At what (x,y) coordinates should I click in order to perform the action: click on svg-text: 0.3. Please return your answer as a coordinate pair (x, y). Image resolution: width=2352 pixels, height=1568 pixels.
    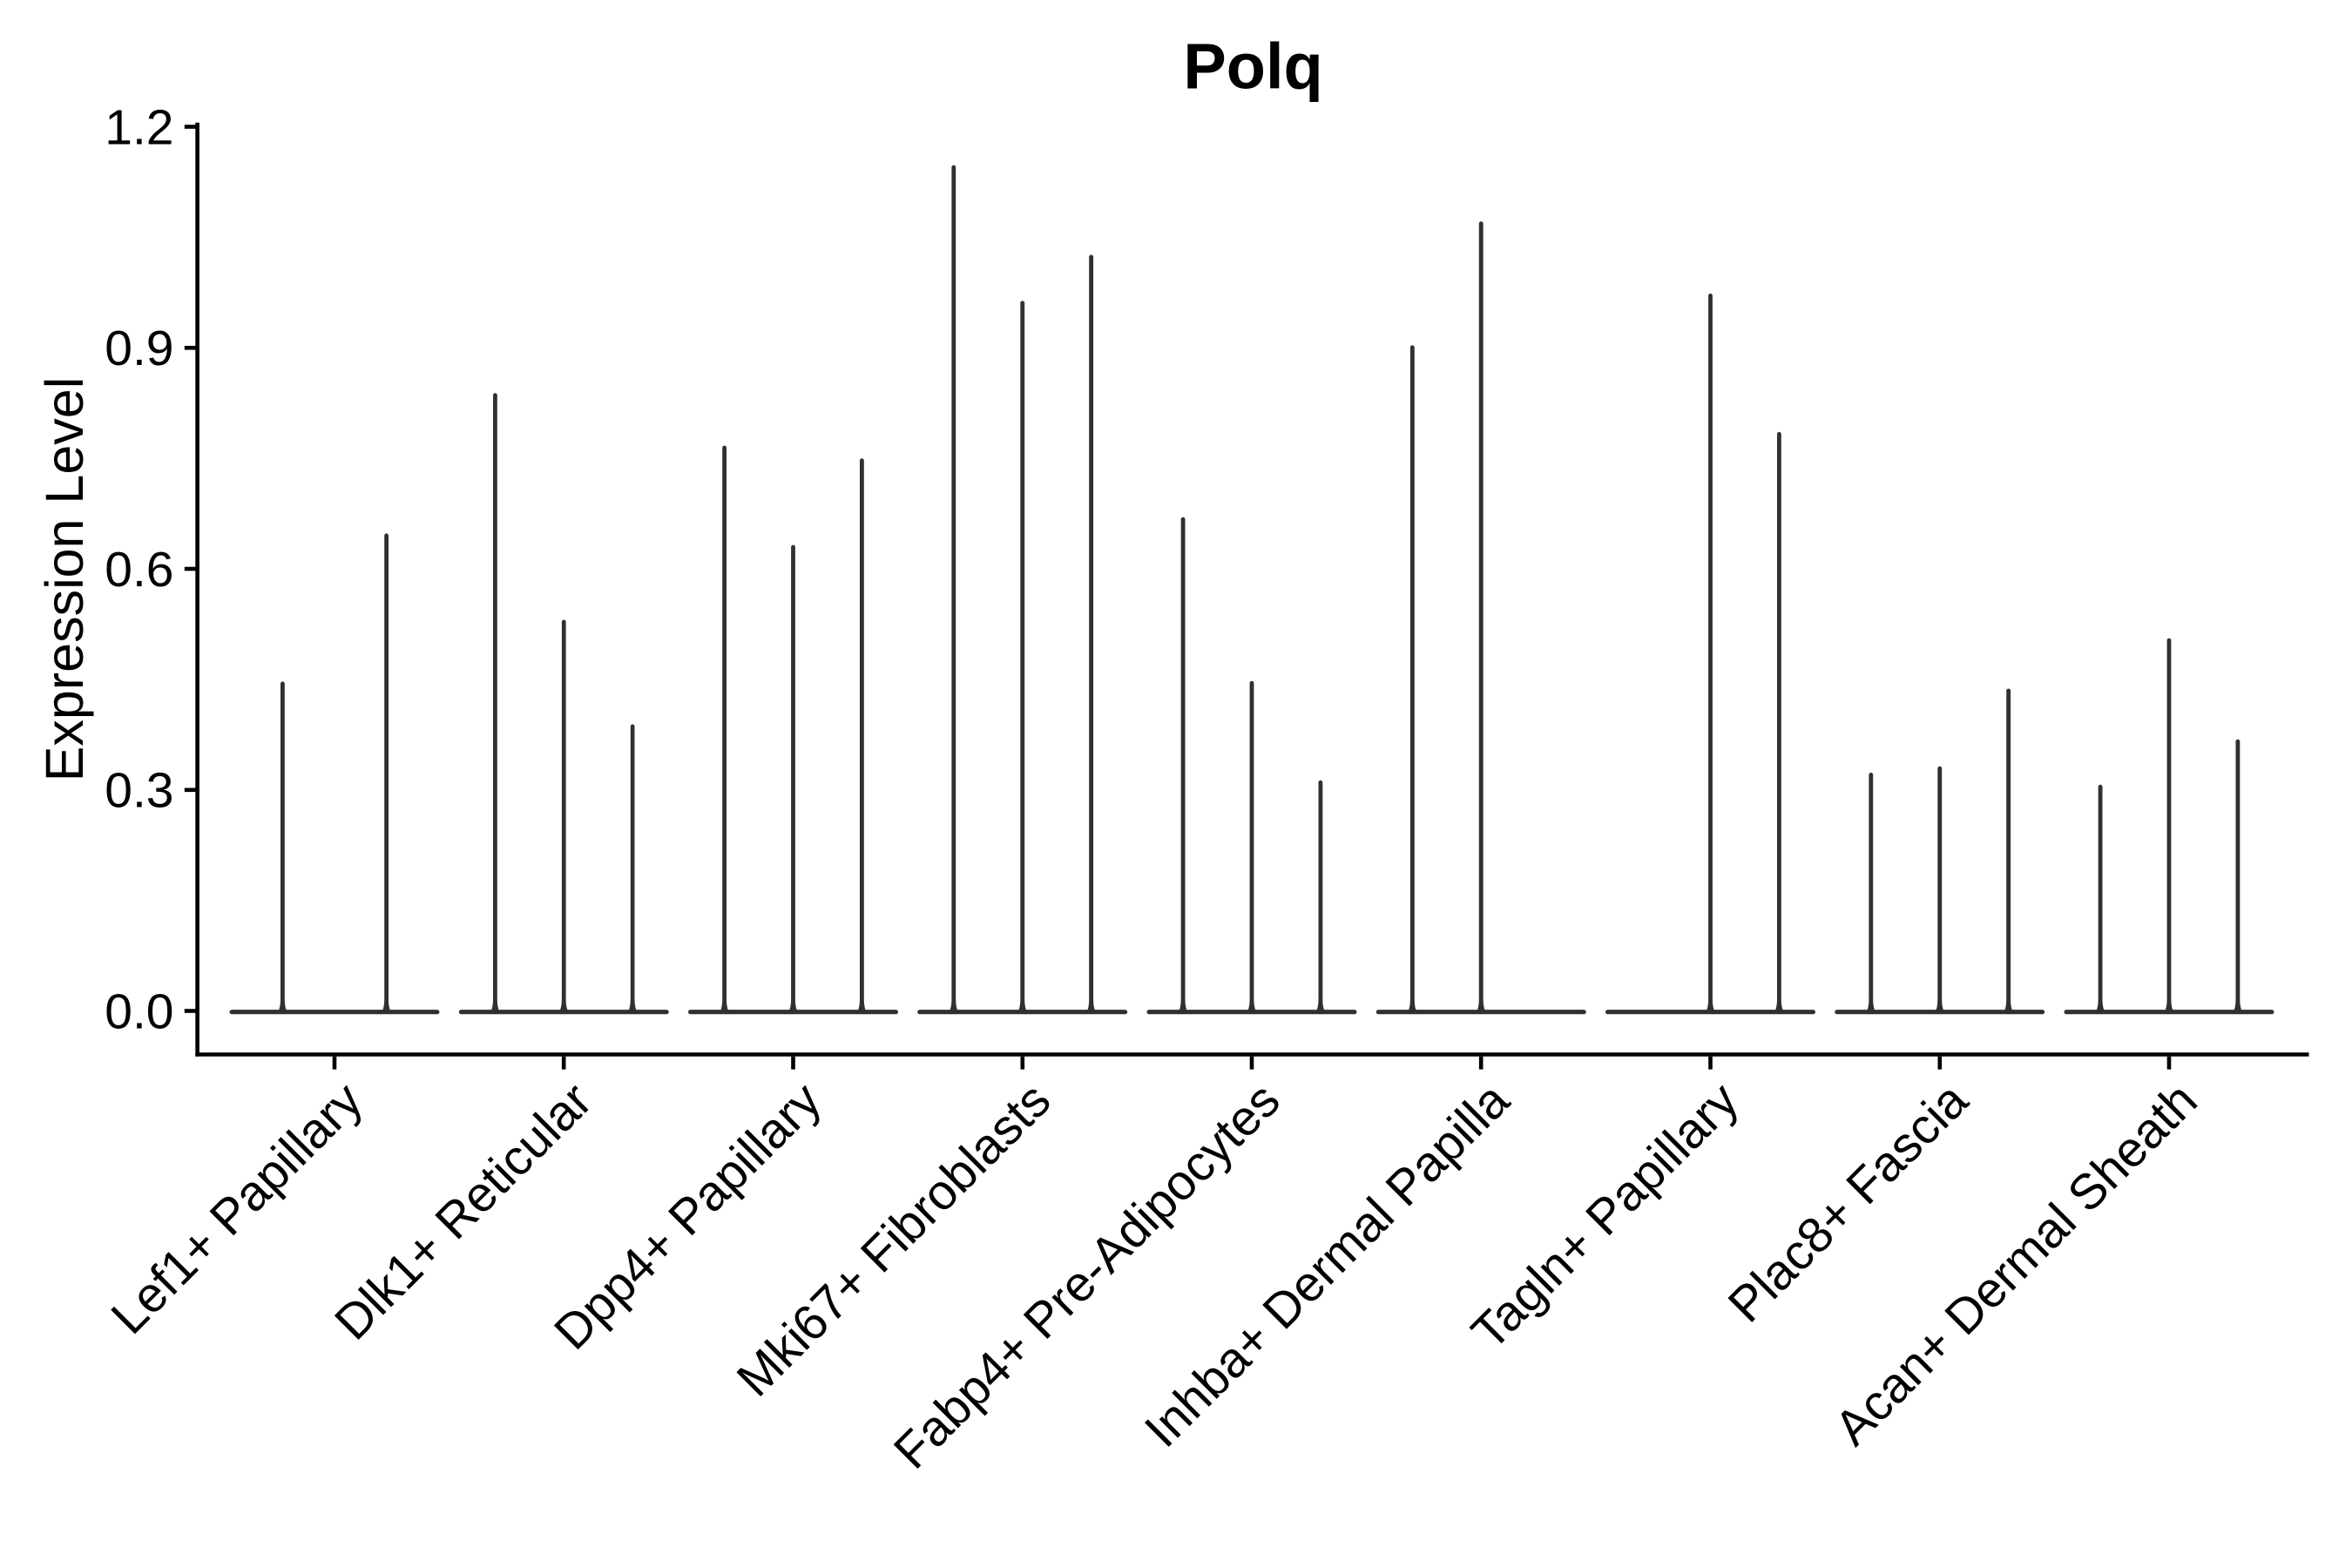
    Looking at the image, I should click on (139, 791).